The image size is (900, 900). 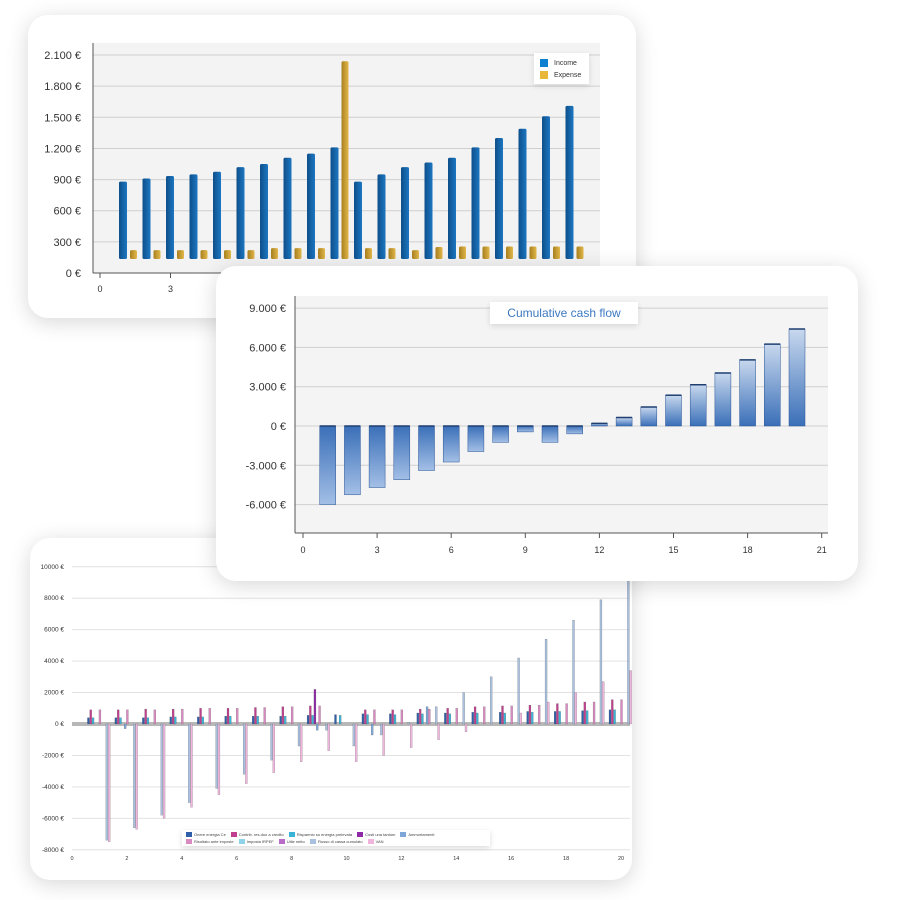 I want to click on legend-item: VAN, so click(x=375, y=841).